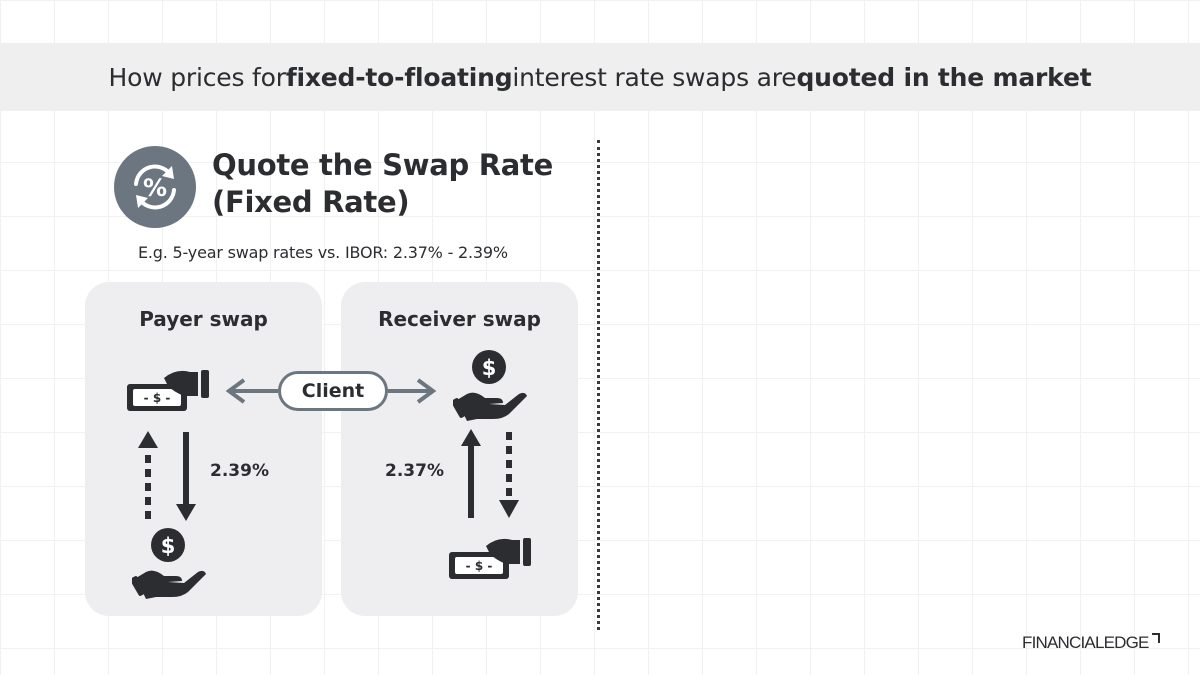  What do you see at coordinates (1085, 642) in the screenshot?
I see `financial-edge-logo: FINANCIALEDGE` at bounding box center [1085, 642].